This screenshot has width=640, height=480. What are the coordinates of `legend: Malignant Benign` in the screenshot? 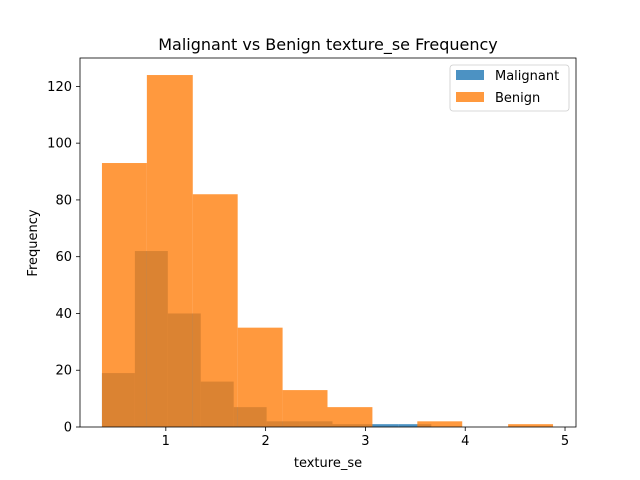 It's located at (509, 88).